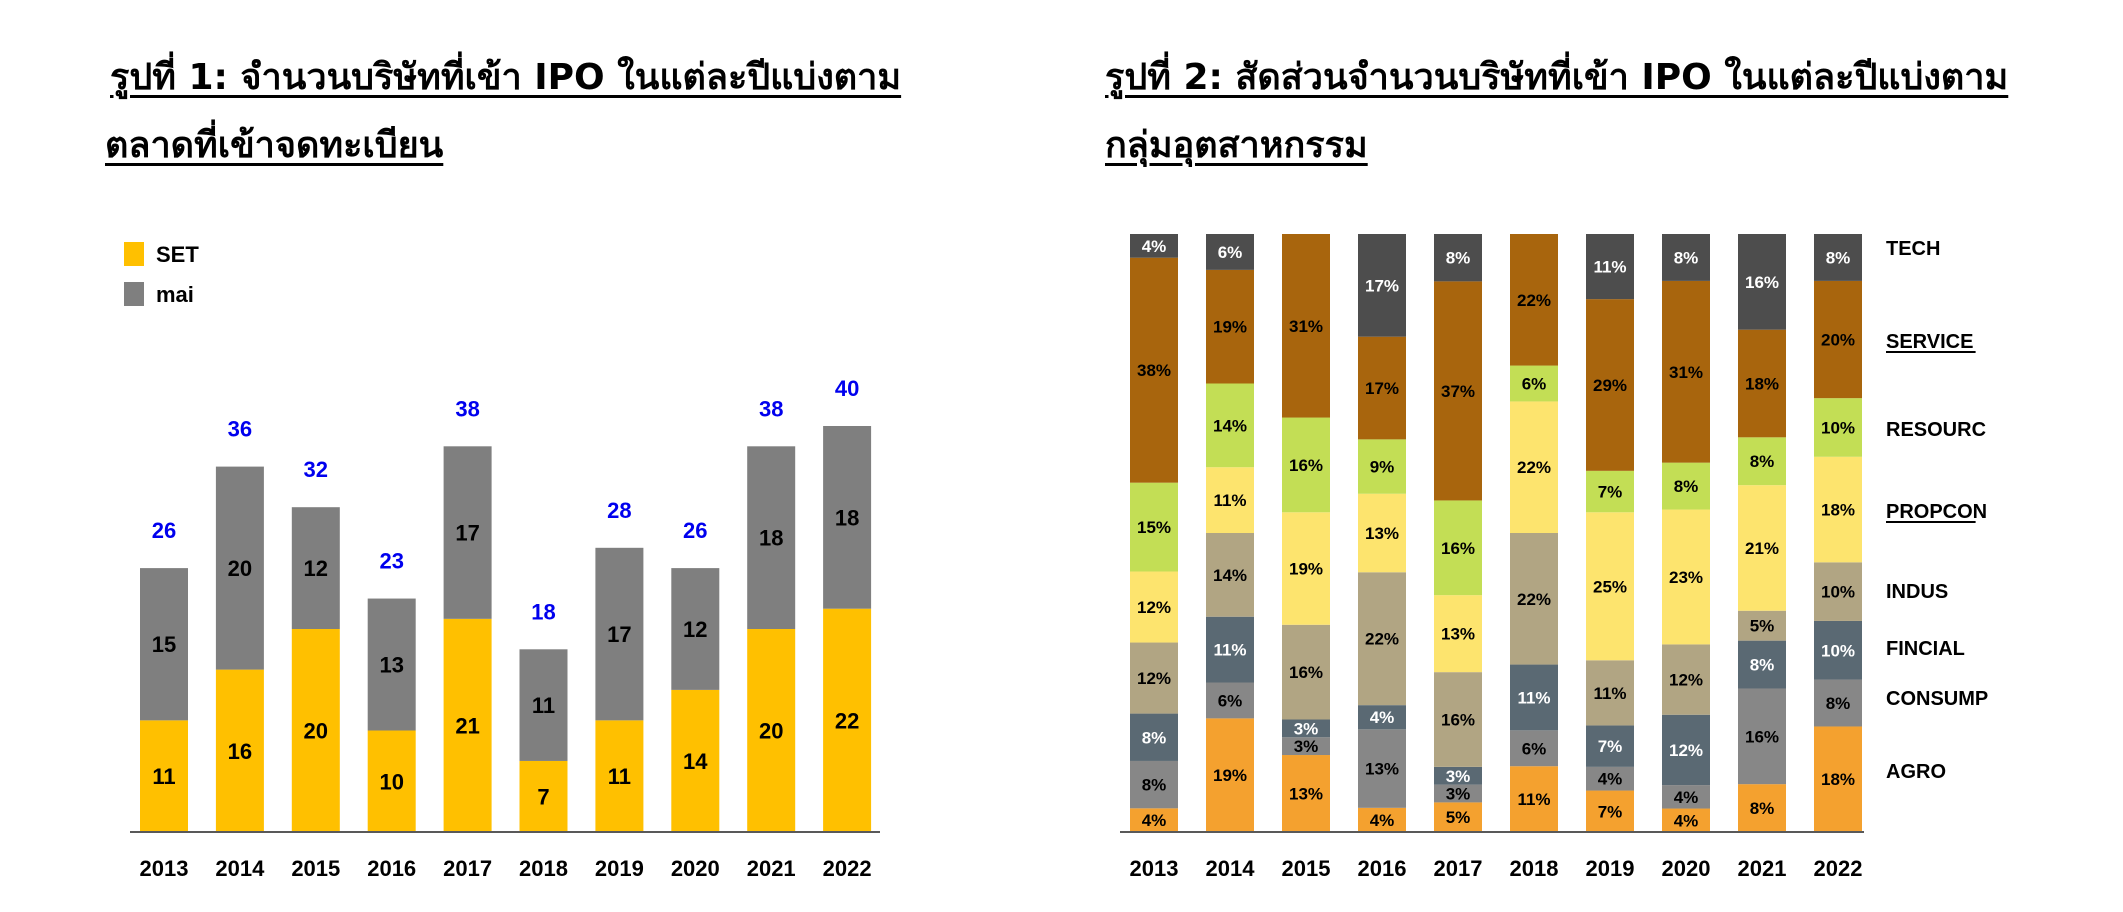  What do you see at coordinates (1306, 728) in the screenshot?
I see `segment-fincial-2015` at bounding box center [1306, 728].